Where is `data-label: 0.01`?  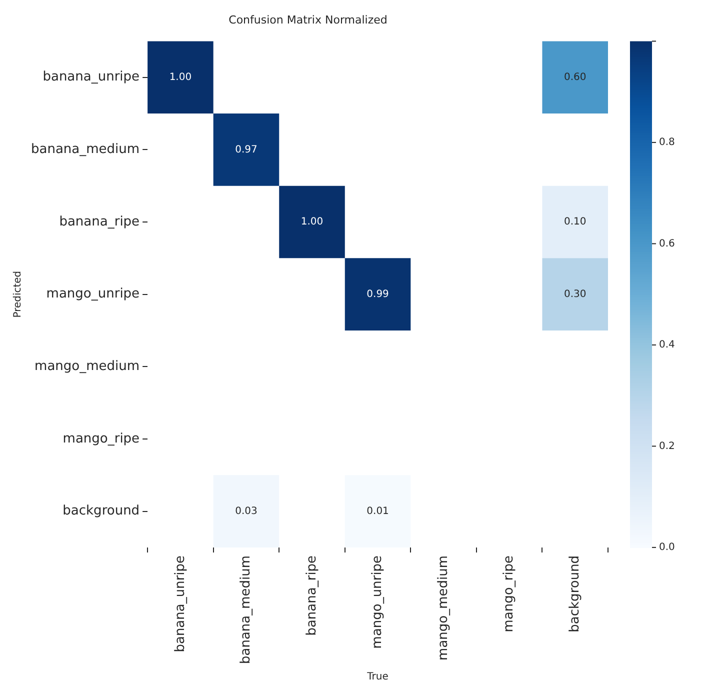 data-label: 0.01 is located at coordinates (377, 511).